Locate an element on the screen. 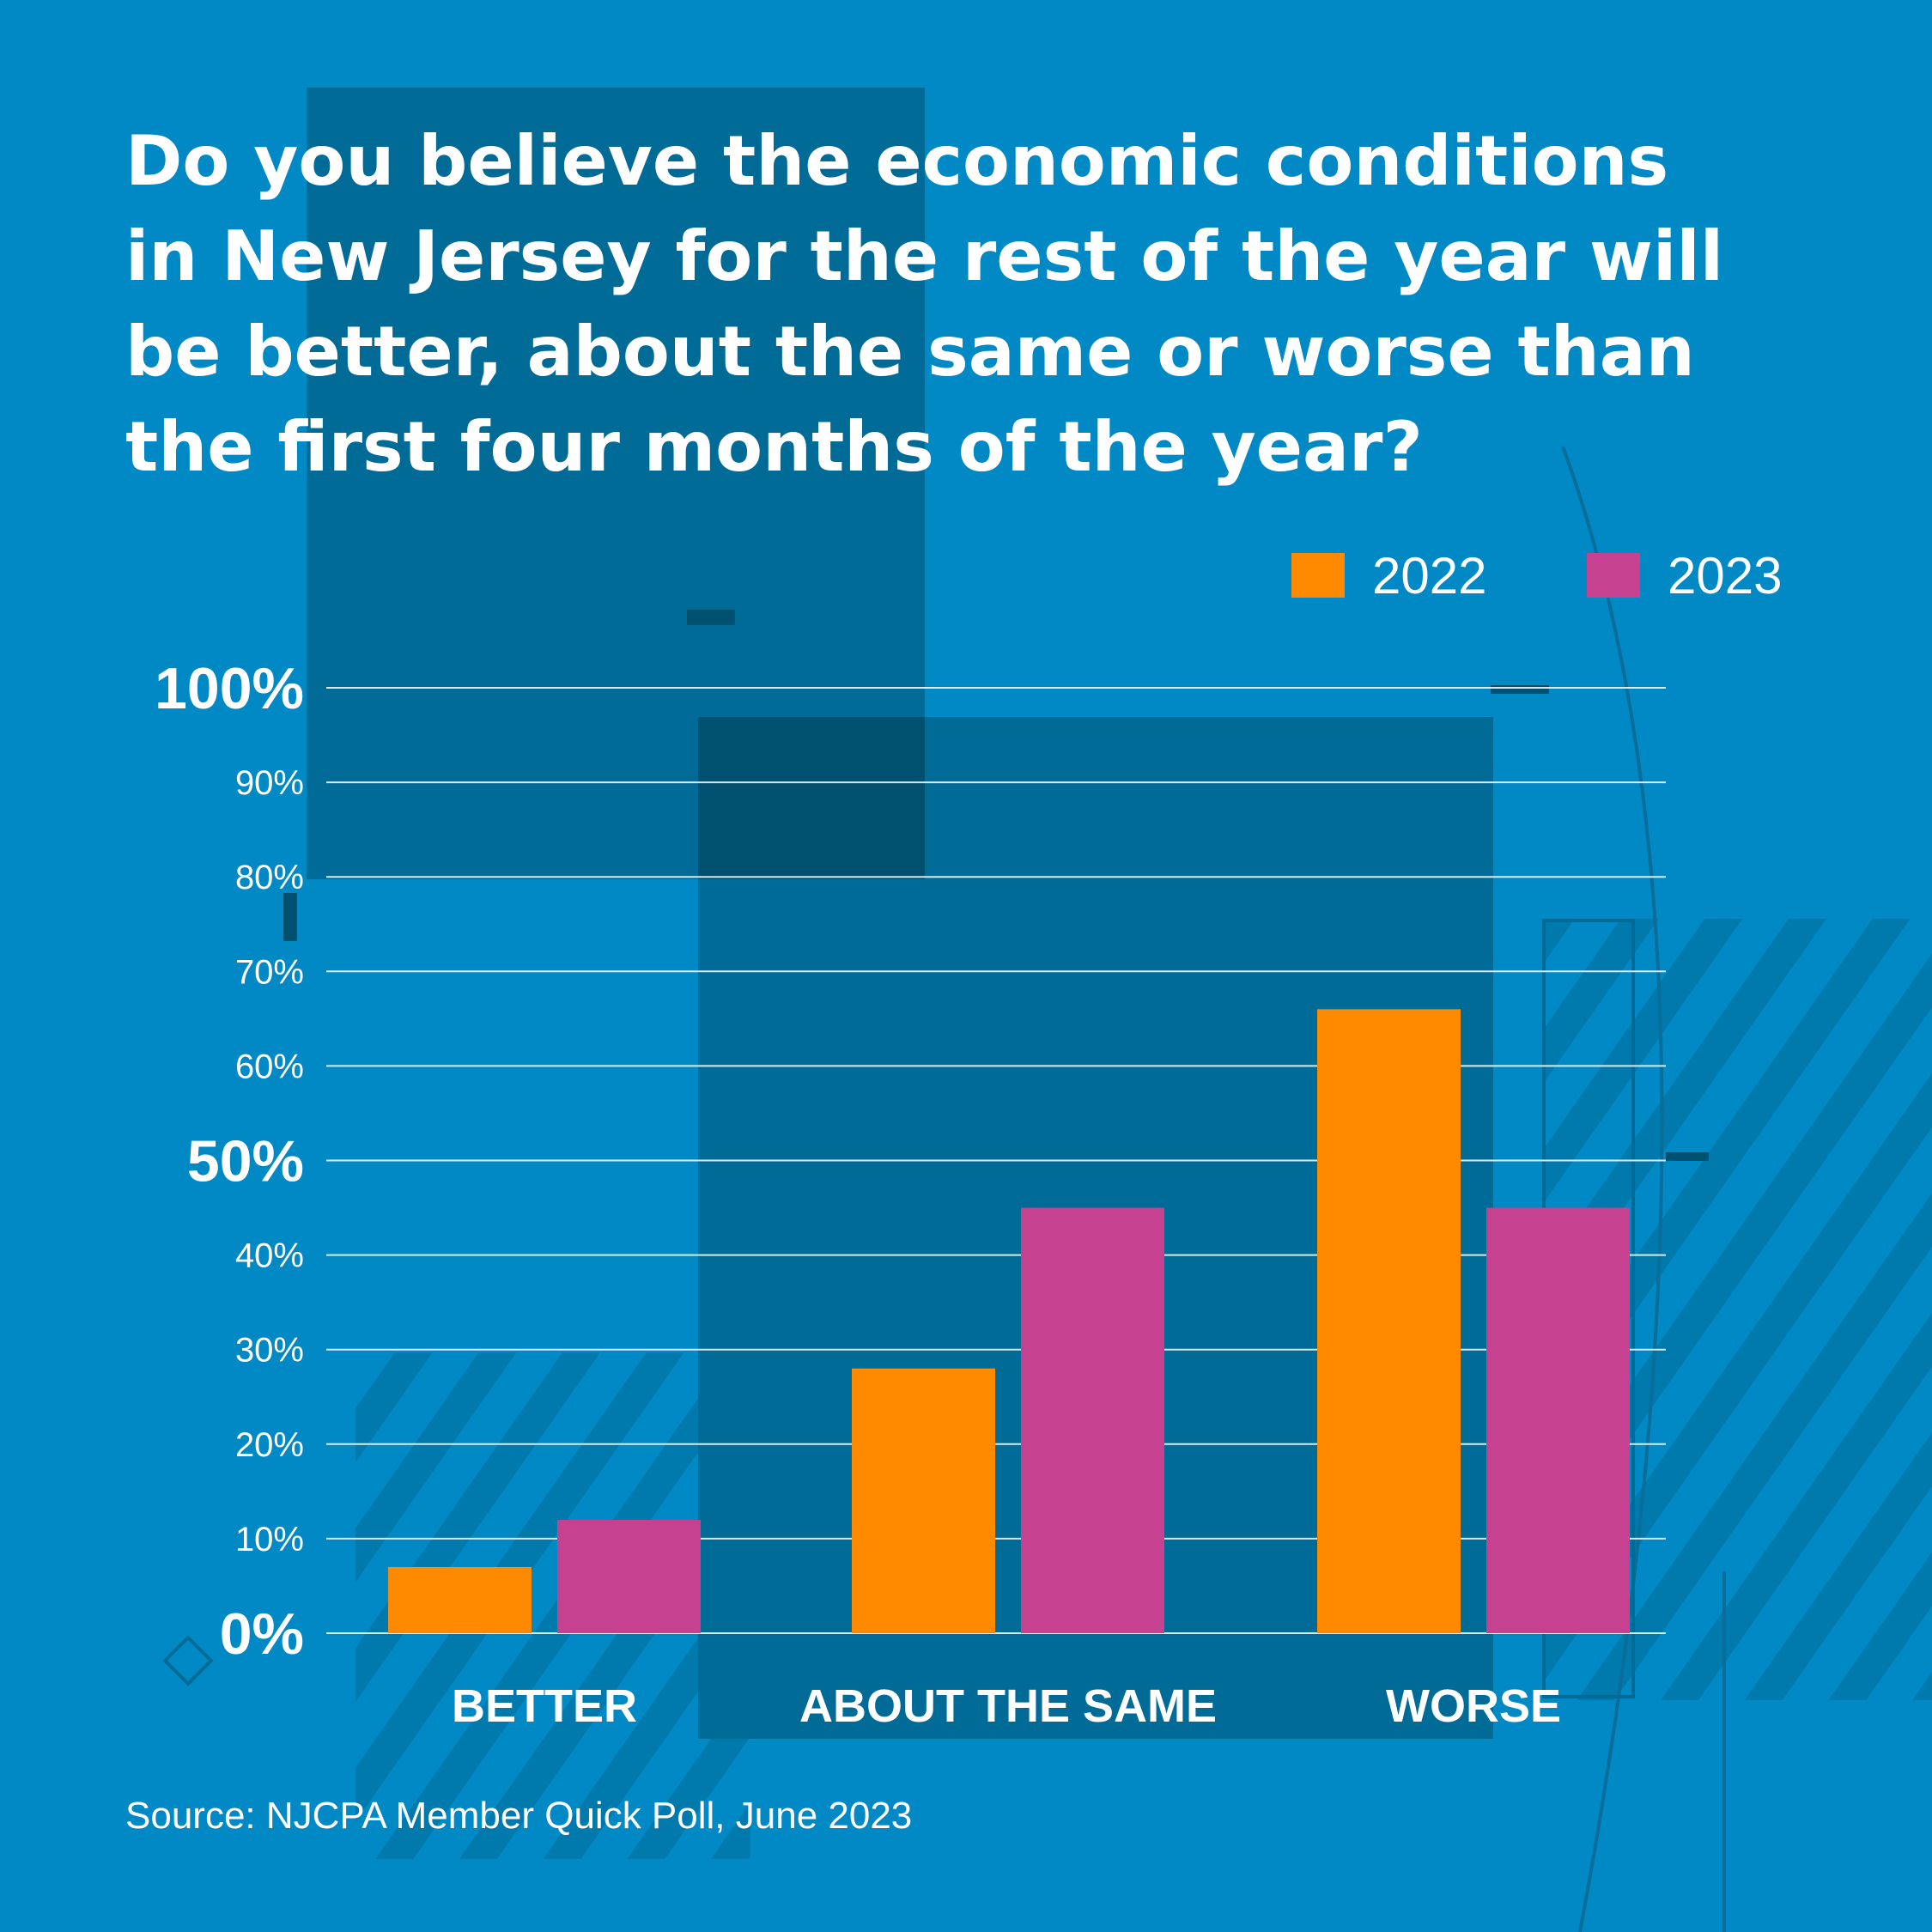  legend-swatch-2022 is located at coordinates (1318, 576).